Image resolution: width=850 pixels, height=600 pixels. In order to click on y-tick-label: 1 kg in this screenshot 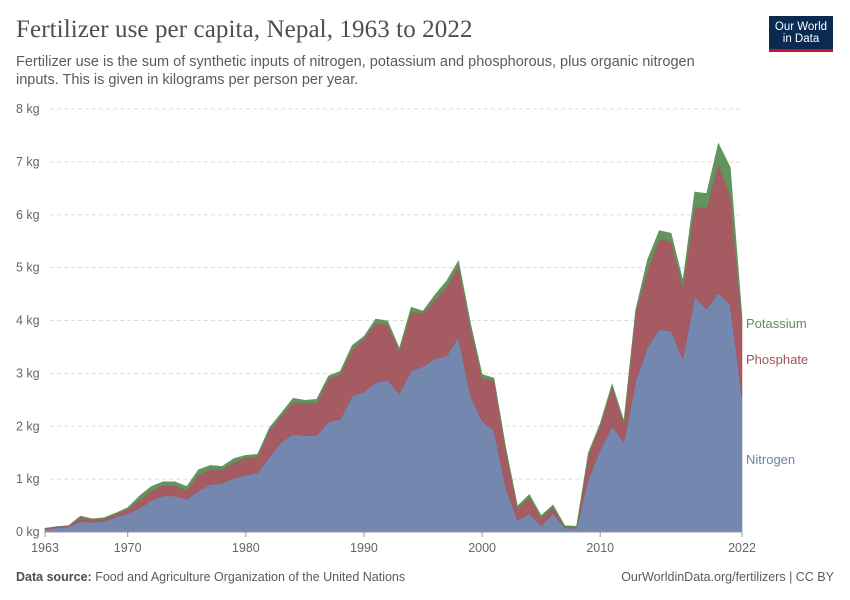, I will do `click(28, 479)`.